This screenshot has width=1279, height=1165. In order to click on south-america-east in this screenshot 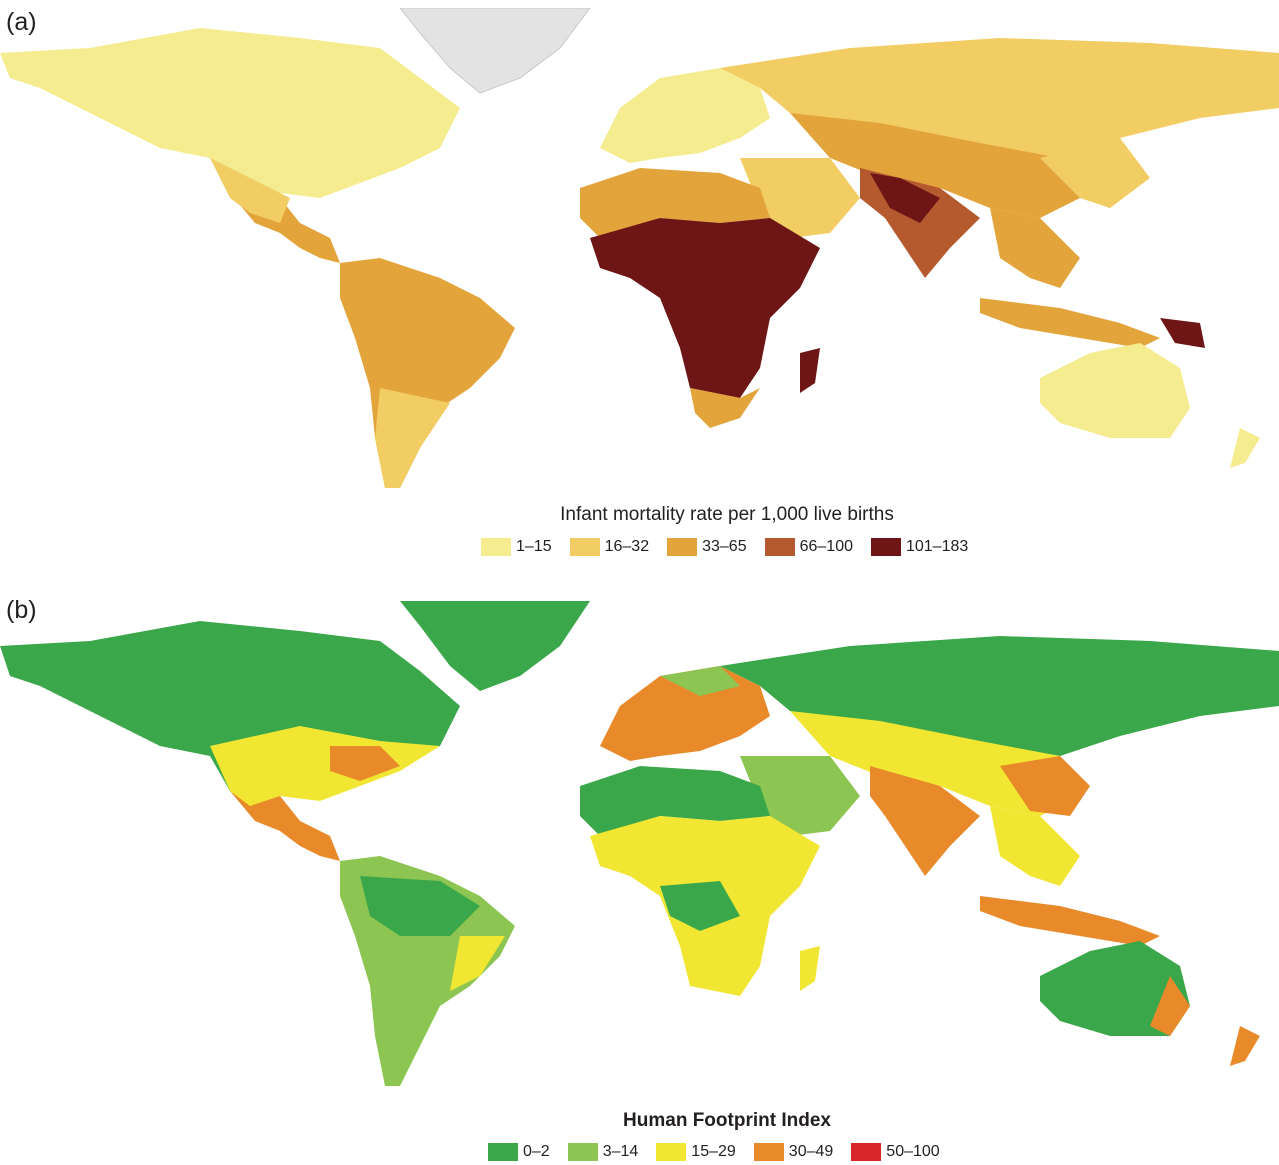, I will do `click(477, 963)`.